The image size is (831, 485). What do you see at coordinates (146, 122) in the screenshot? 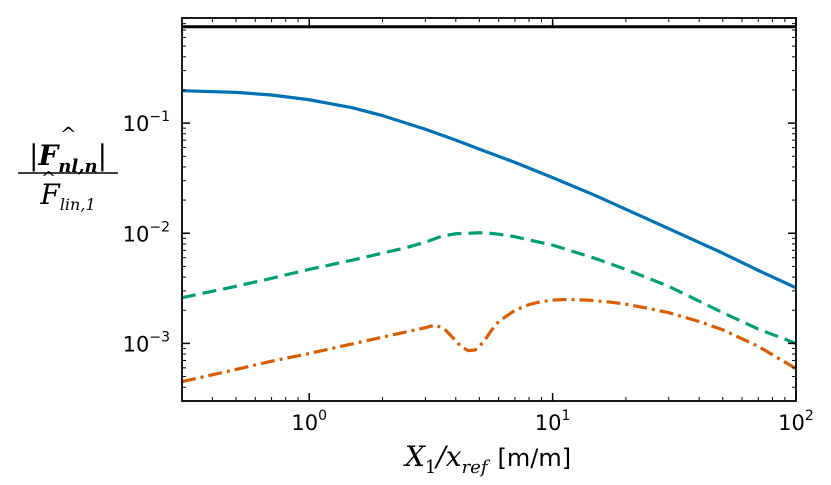
I see `y-tick-label: 10⁻¹` at bounding box center [146, 122].